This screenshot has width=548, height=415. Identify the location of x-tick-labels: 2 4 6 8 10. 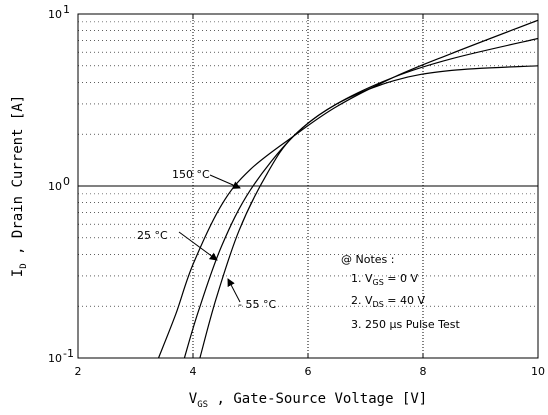
(310, 371).